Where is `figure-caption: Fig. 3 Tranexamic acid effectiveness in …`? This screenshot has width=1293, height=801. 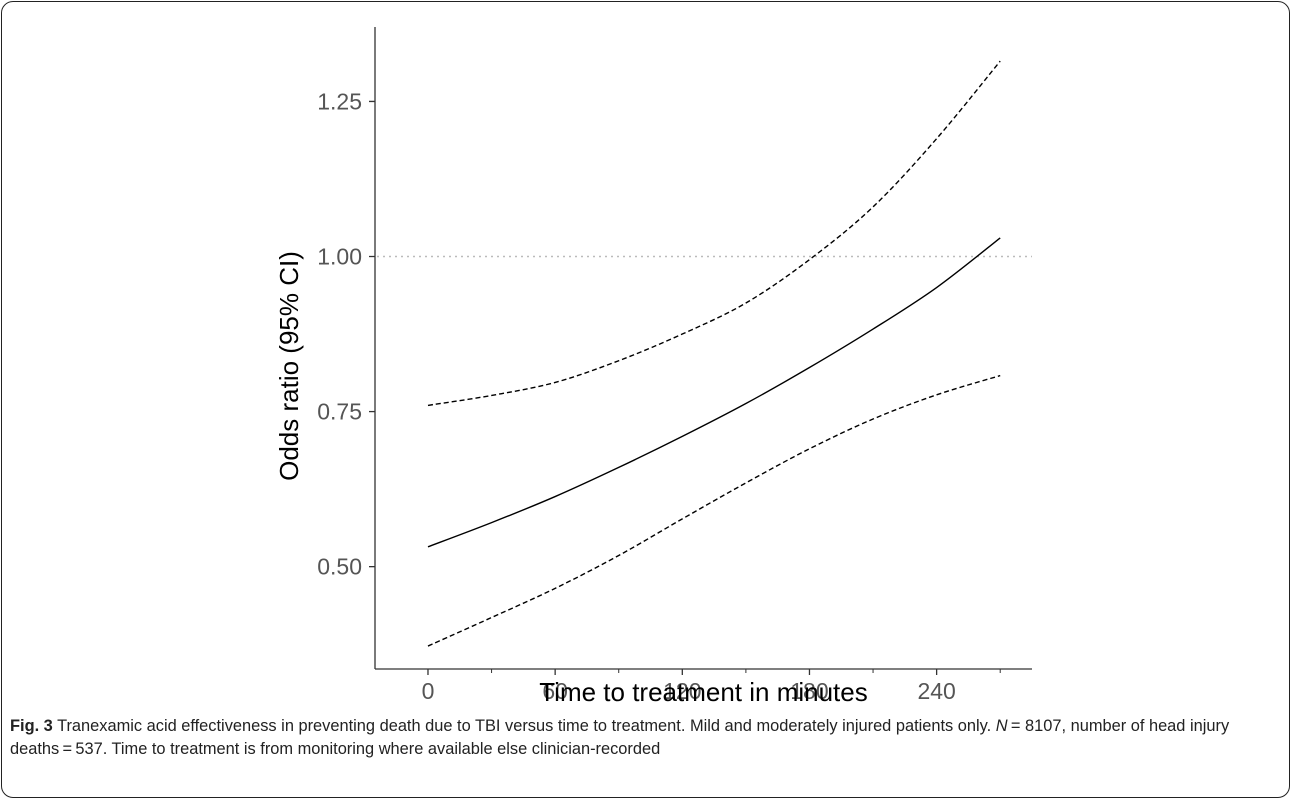
figure-caption: Fig. 3 Tranexamic acid effectiveness in … is located at coordinates (645, 738).